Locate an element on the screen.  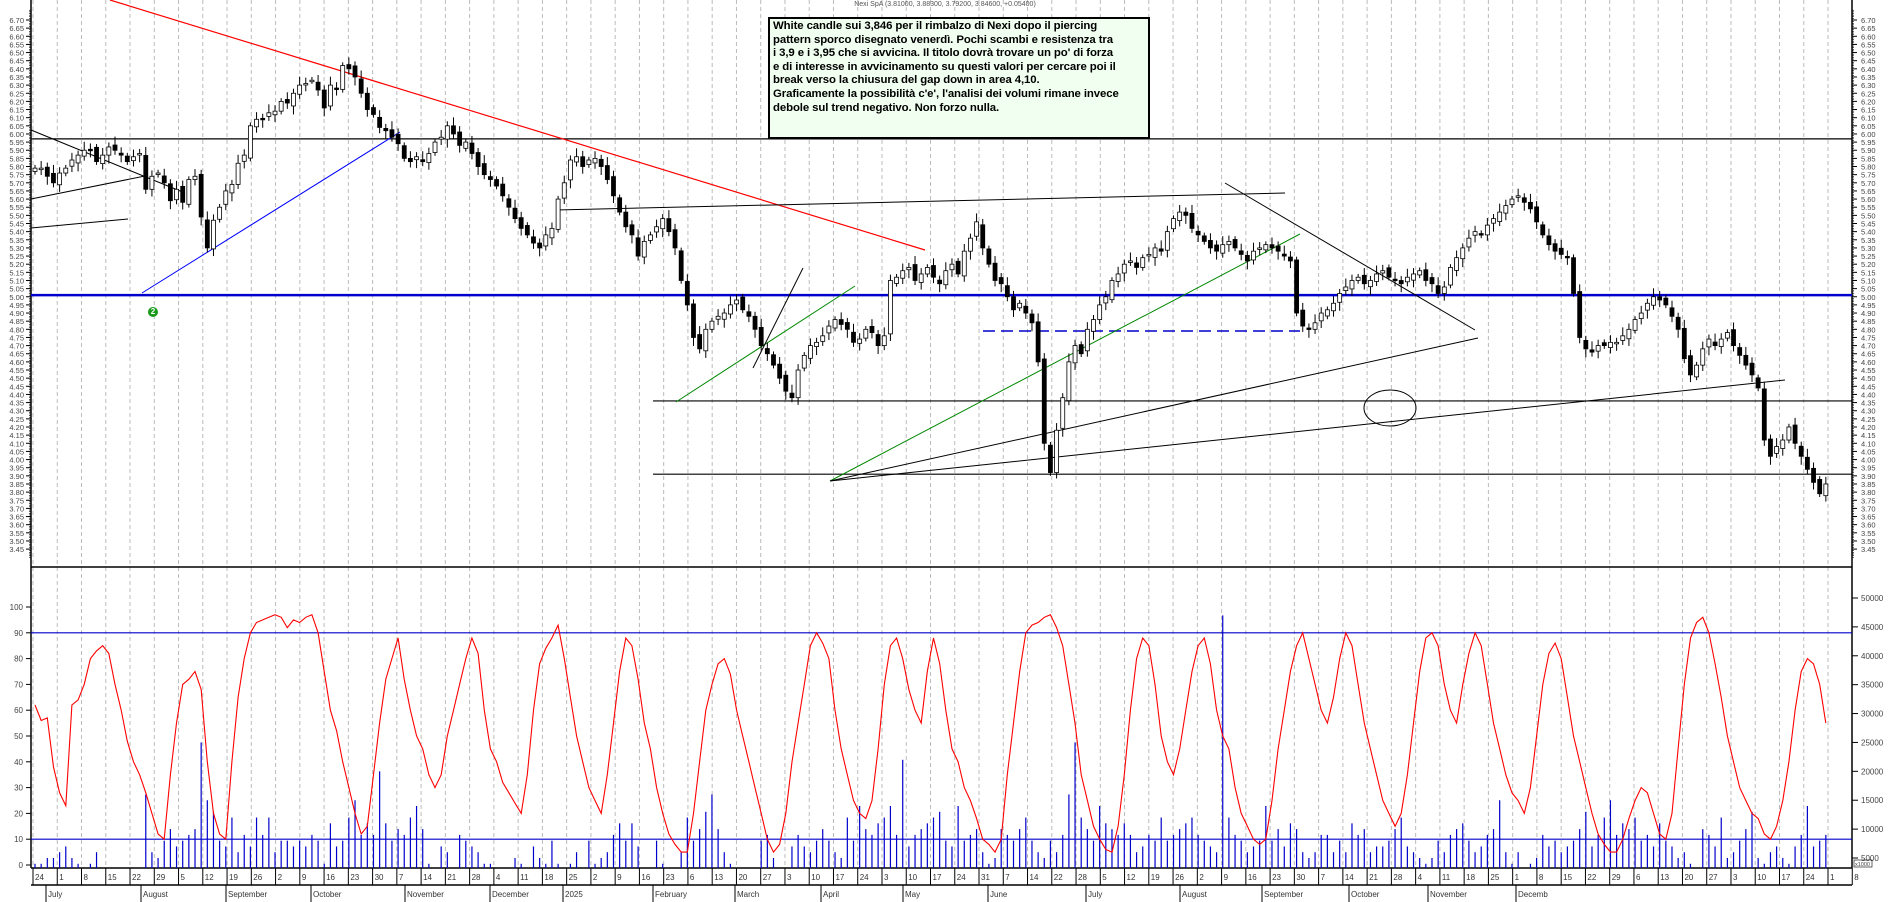
date-tick-label: 13 is located at coordinates (1664, 877).